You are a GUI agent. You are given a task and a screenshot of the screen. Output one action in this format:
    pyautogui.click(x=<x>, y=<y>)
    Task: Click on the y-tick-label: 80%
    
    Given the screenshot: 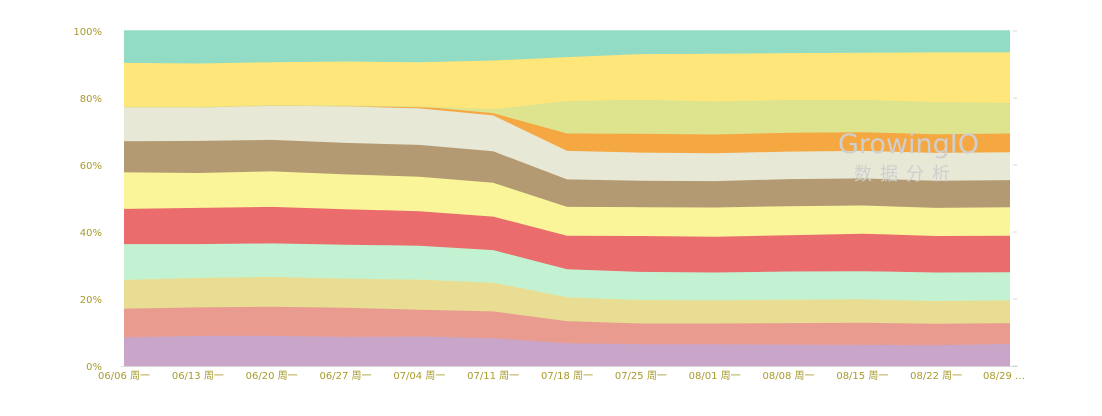 What is the action you would take?
    pyautogui.click(x=91, y=99)
    